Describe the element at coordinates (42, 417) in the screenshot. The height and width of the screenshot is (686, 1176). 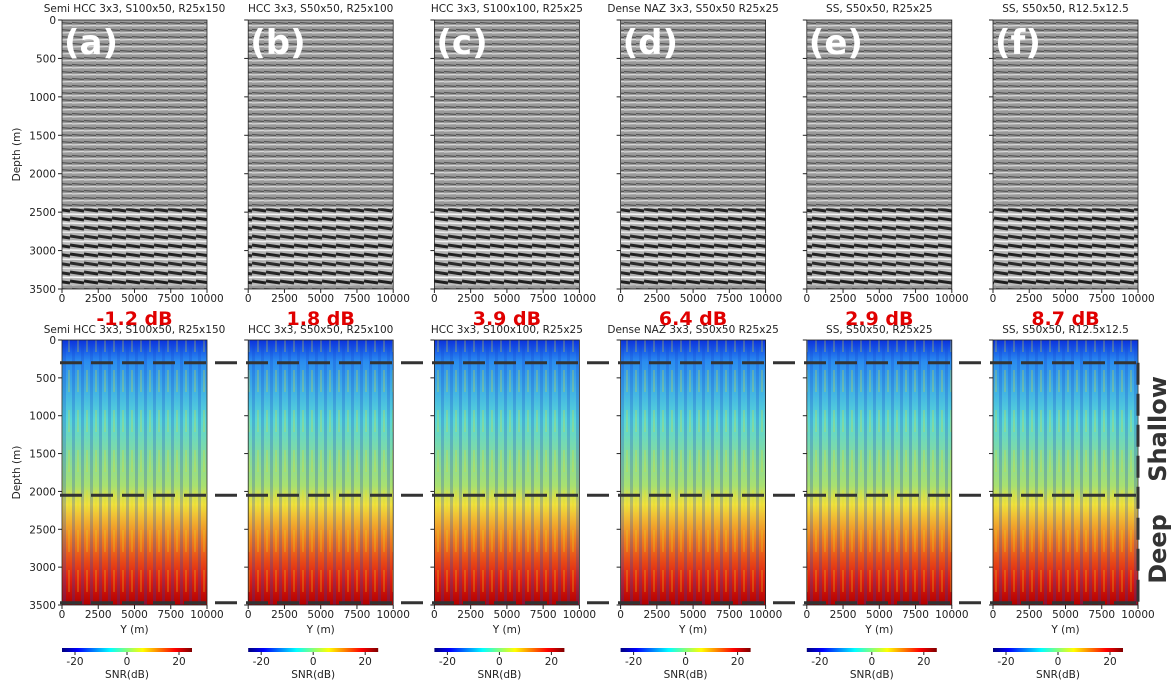
I see `y-tick-label: 1000` at that location.